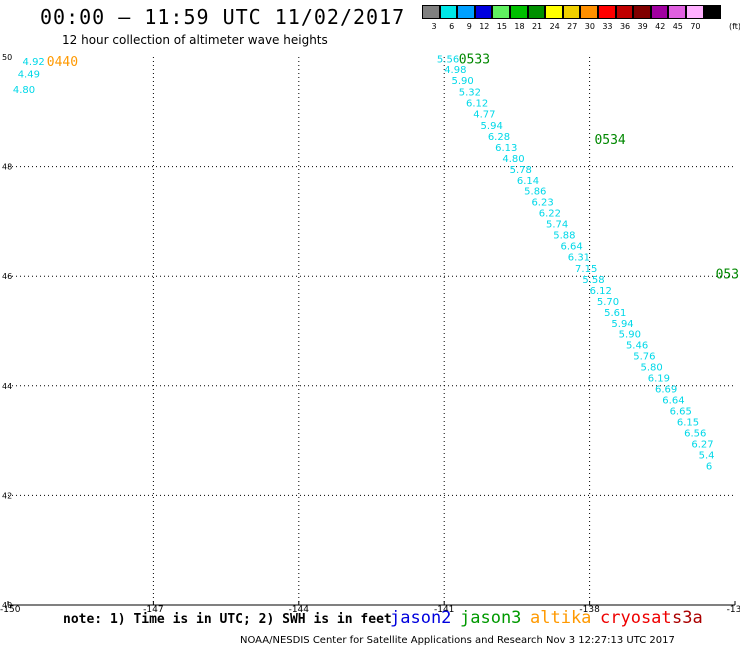 Image resolution: width=740 pixels, height=650 pixels. What do you see at coordinates (469, 26) in the screenshot?
I see `legend-label: 9` at bounding box center [469, 26].